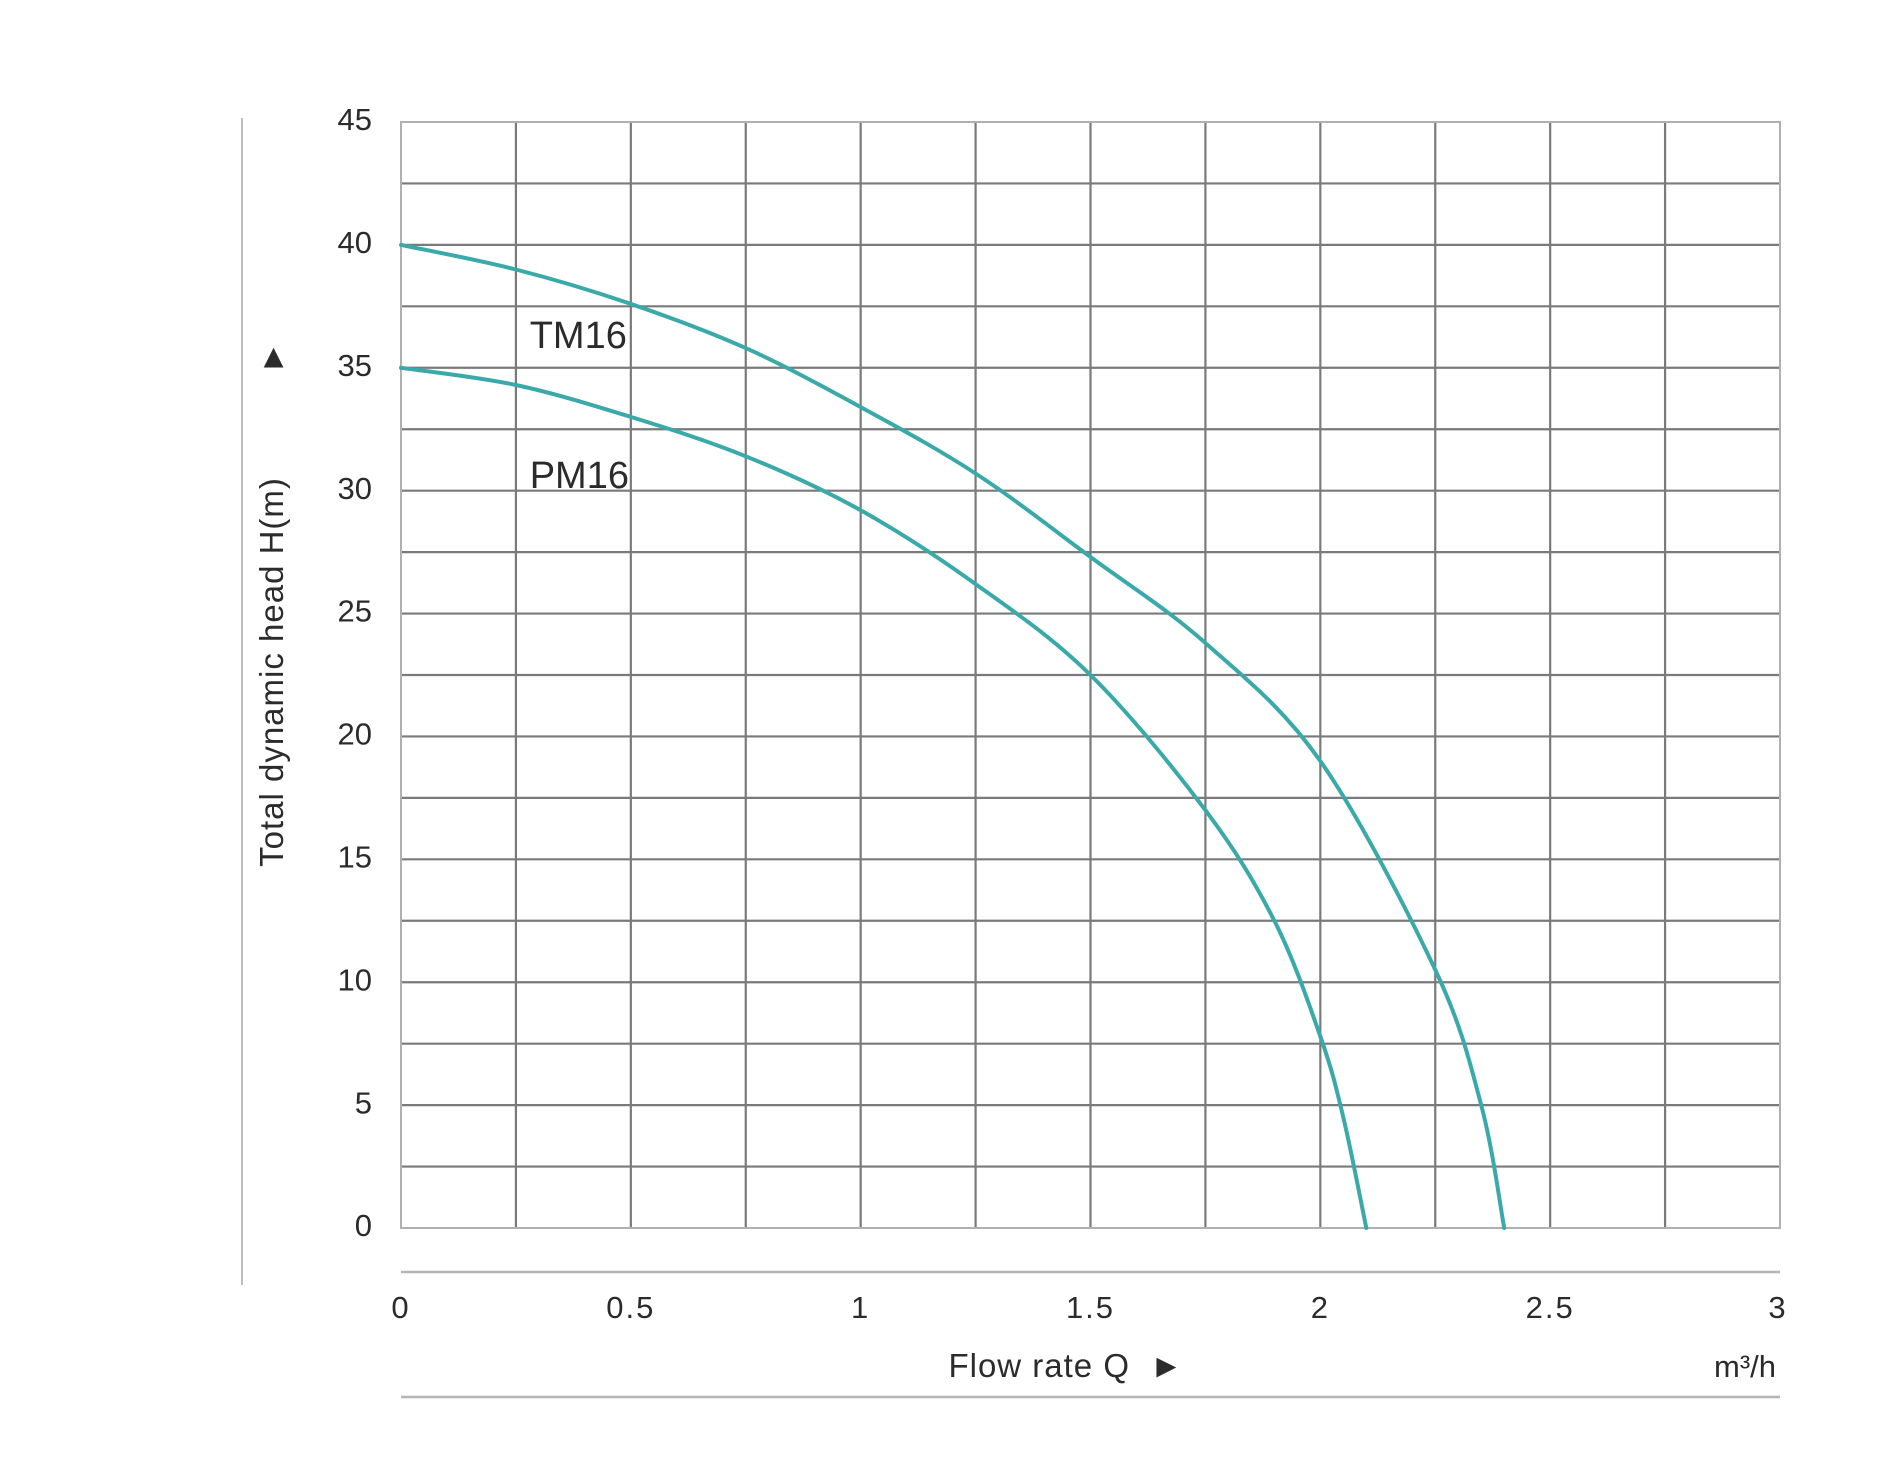  What do you see at coordinates (355, 979) in the screenshot?
I see `y-tick-label: 10` at bounding box center [355, 979].